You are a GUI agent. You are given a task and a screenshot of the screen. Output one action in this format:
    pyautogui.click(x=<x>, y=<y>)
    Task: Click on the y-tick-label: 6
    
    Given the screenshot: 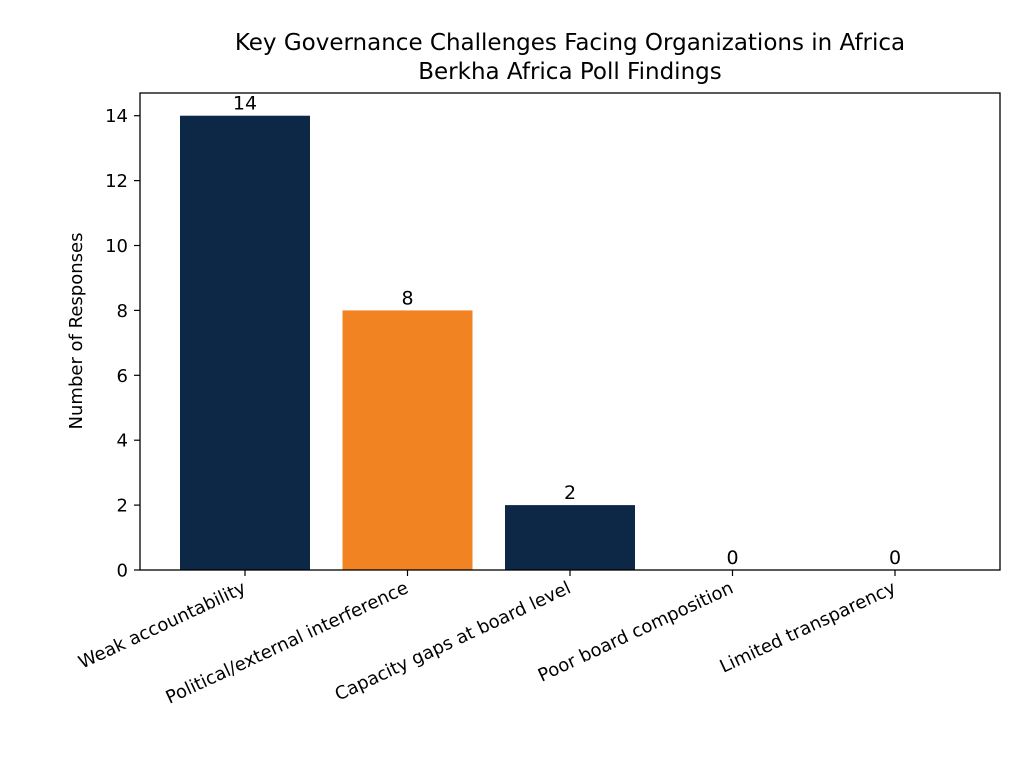 What is the action you would take?
    pyautogui.click(x=122, y=376)
    